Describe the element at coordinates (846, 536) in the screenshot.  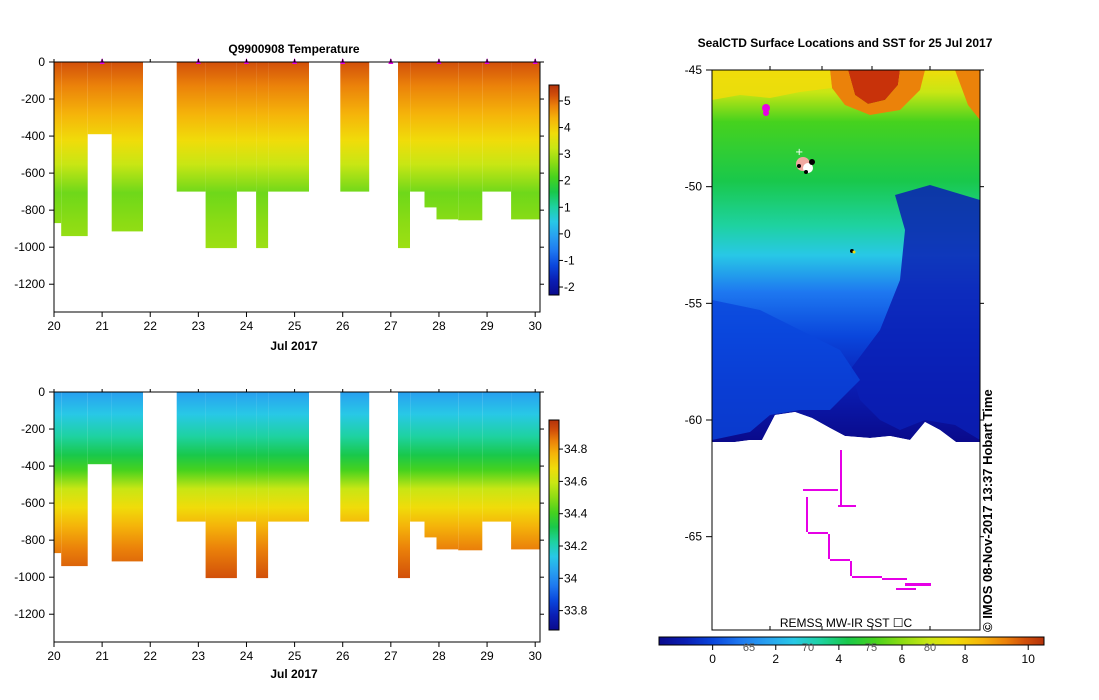
I see `ice-region` at that location.